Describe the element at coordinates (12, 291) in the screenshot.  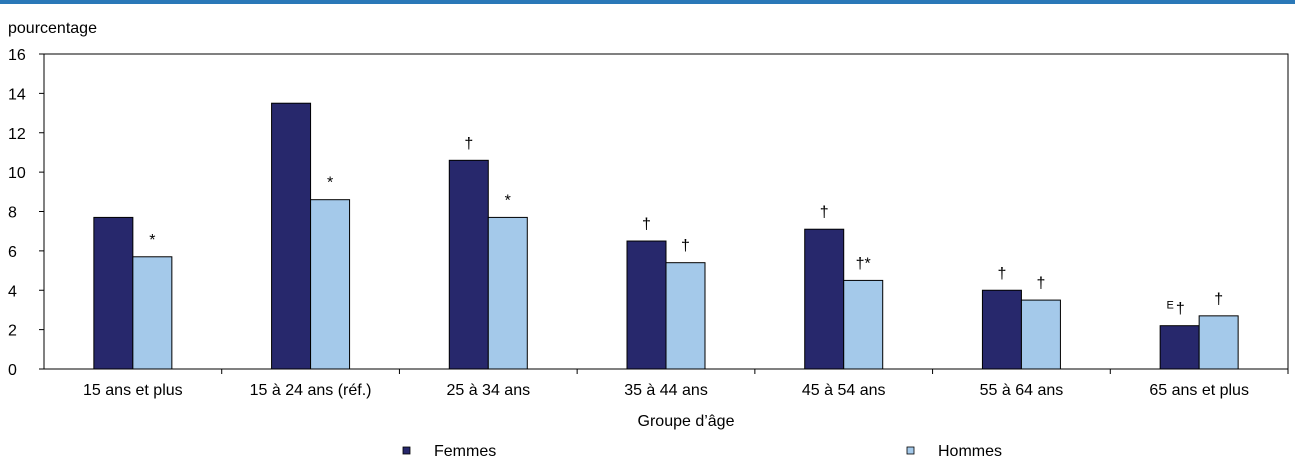
I see `y-tick-label: 4` at that location.